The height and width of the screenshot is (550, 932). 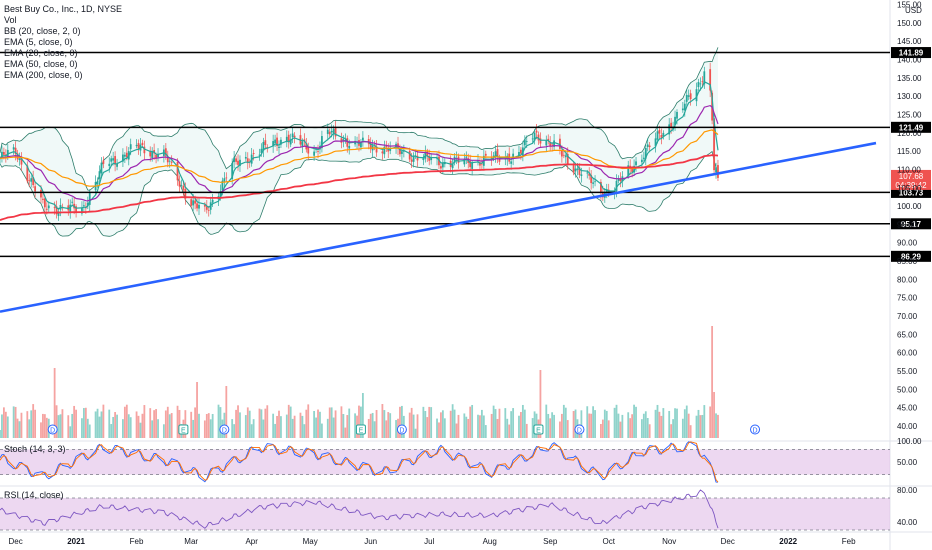 What do you see at coordinates (788, 541) in the screenshot?
I see `time-tick-label: 2022` at bounding box center [788, 541].